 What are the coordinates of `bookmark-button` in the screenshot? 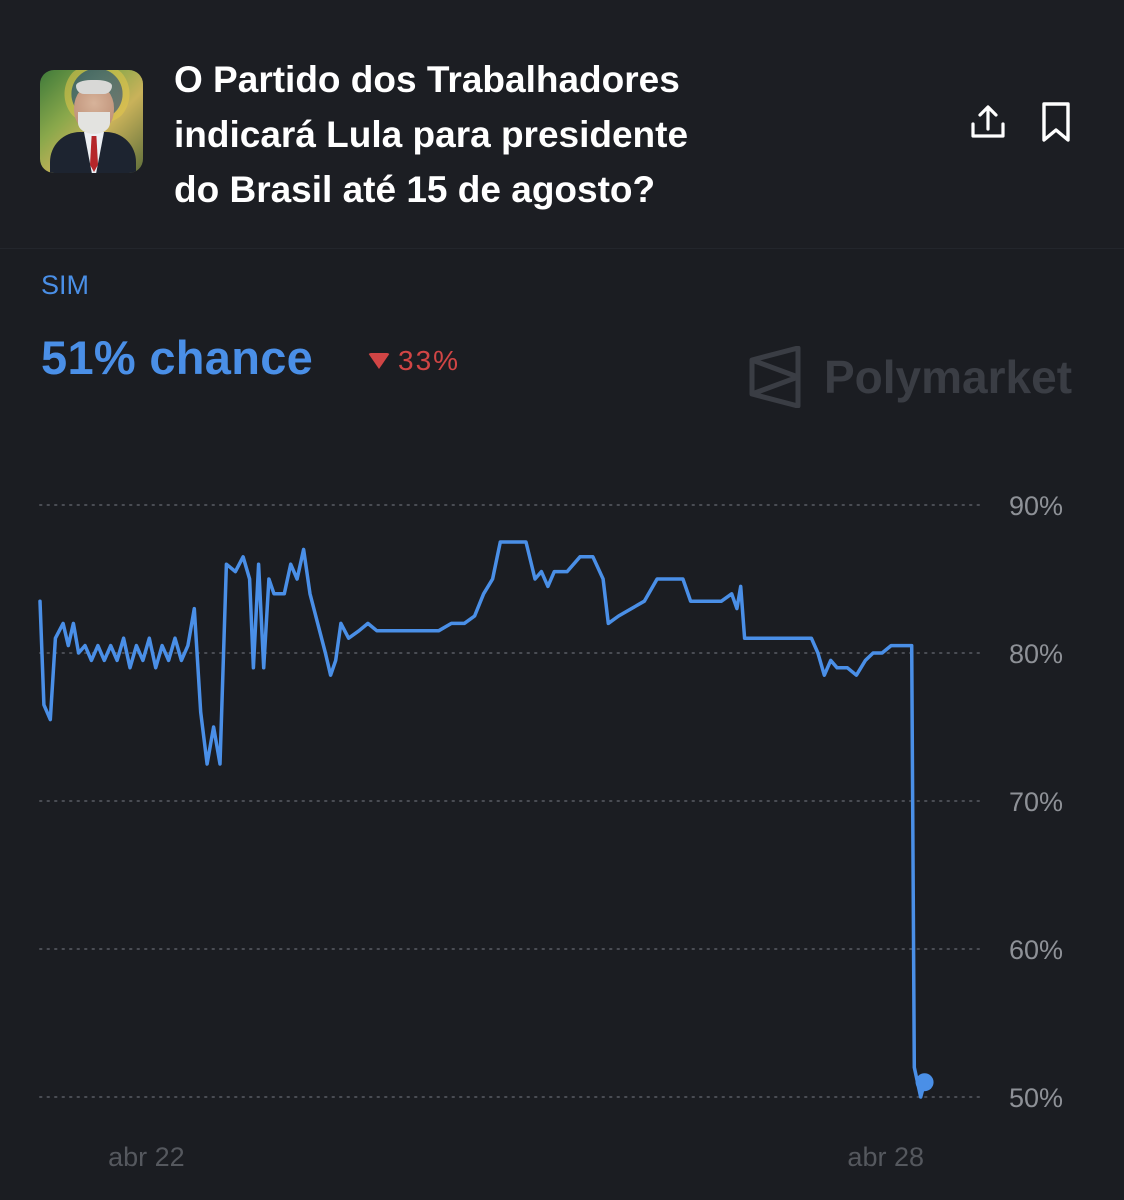 It's located at (1056, 122).